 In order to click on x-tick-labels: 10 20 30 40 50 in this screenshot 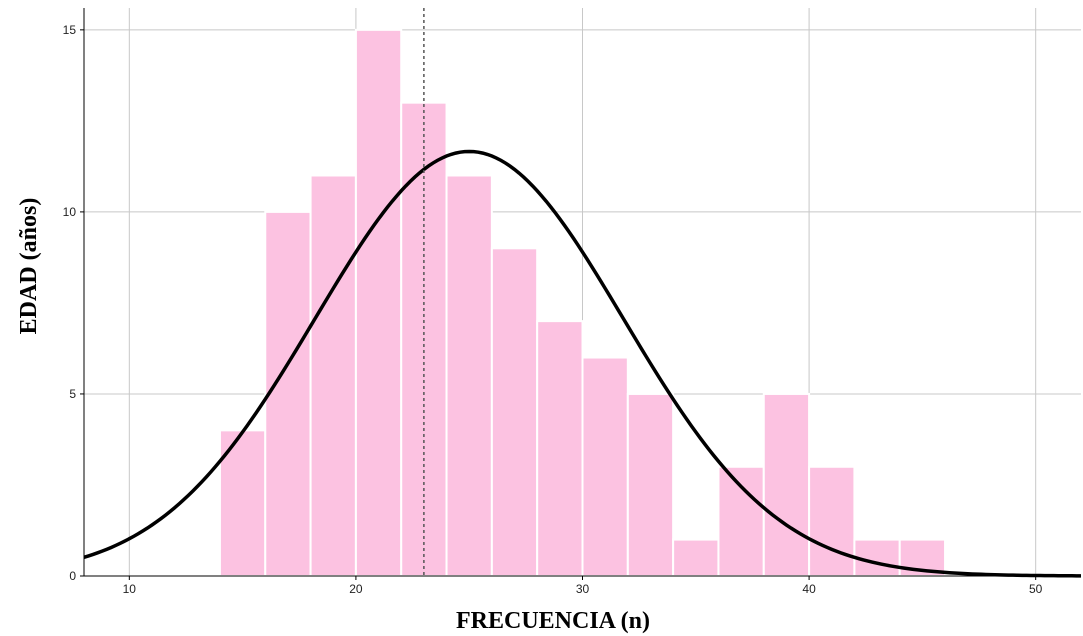, I will do `click(583, 586)`.